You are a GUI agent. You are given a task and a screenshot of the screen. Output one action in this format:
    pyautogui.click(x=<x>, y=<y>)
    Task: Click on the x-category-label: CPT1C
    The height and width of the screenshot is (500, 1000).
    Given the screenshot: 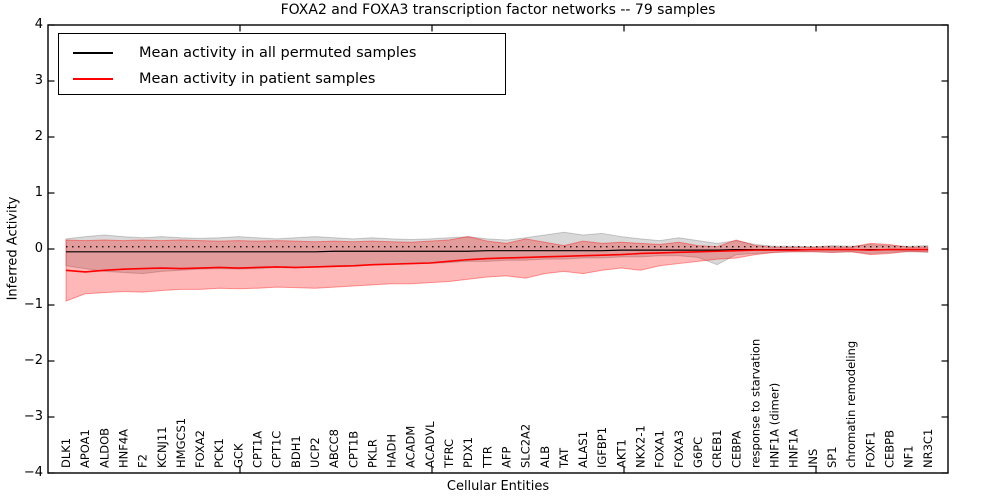 What is the action you would take?
    pyautogui.click(x=277, y=449)
    